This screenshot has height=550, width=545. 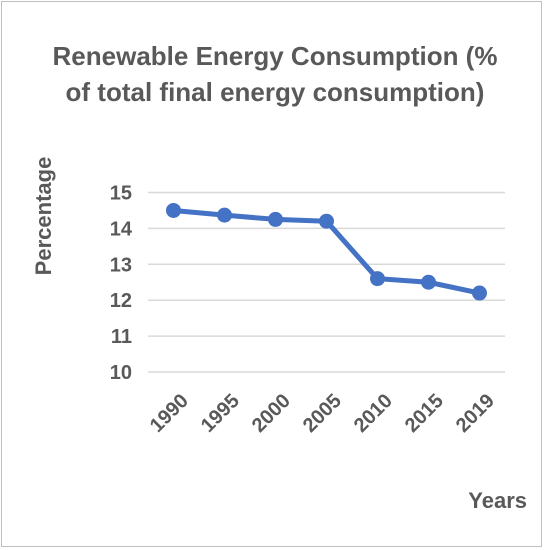 I want to click on x-tick-label-2000: 2000, so click(x=271, y=413).